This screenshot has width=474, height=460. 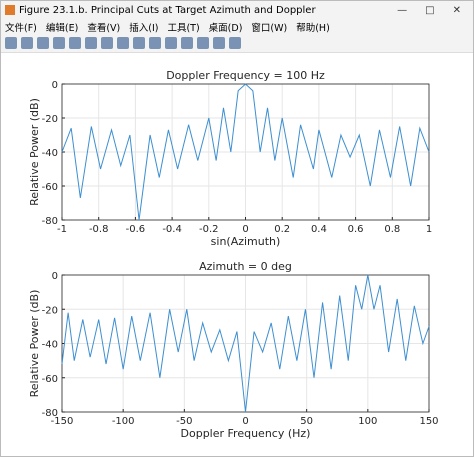 What do you see at coordinates (245, 266) in the screenshot?
I see `chart-title: Azimuth = 0 deg` at bounding box center [245, 266].